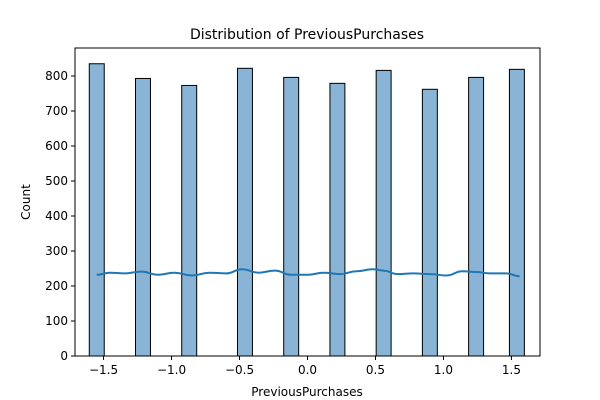 The height and width of the screenshot is (400, 600). I want to click on y-ticks-group: 0 100 200 300 400 500 600 700 800, so click(60, 216).